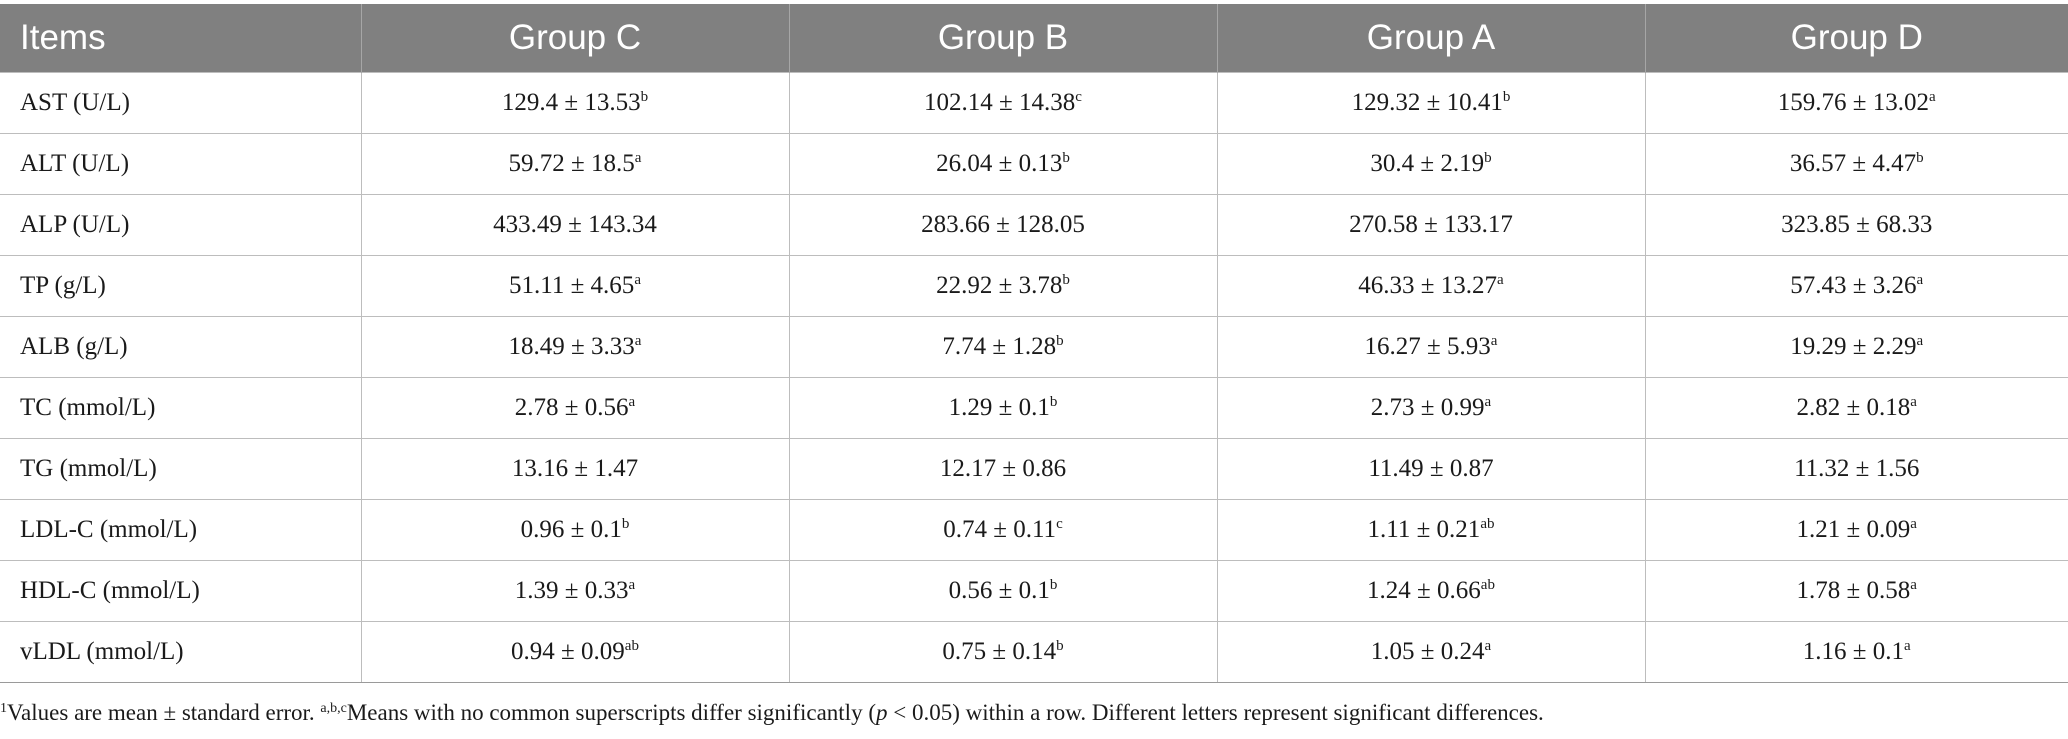 This screenshot has height=739, width=2068. I want to click on cell-value: 1.39 ± 0.33, so click(571, 590).